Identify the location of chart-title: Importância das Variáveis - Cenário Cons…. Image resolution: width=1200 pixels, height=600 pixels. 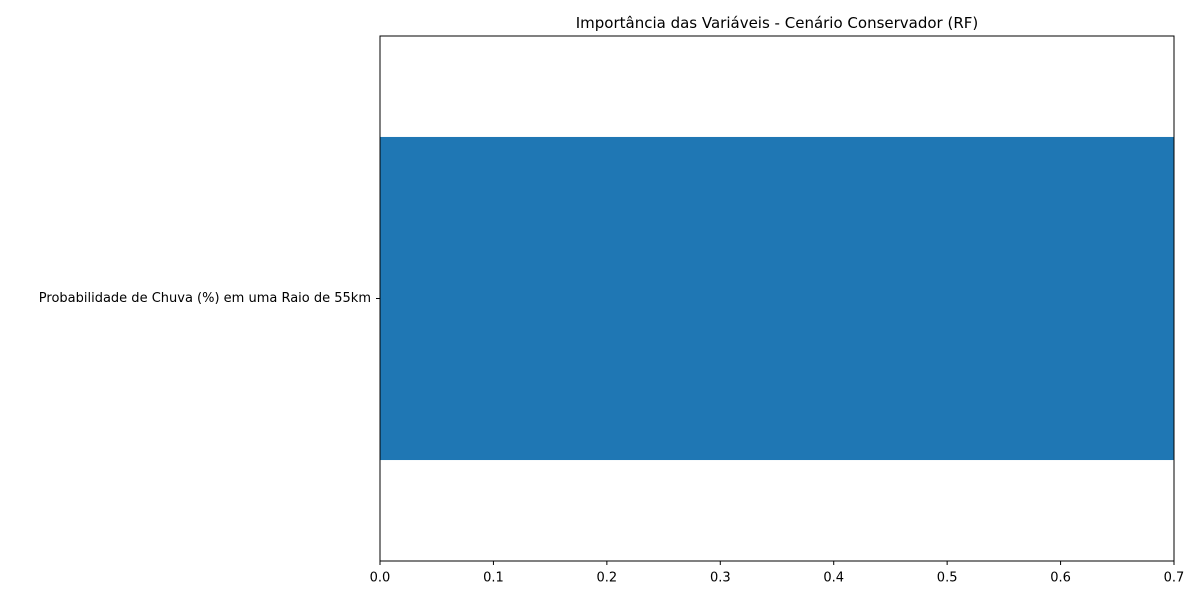
(777, 23).